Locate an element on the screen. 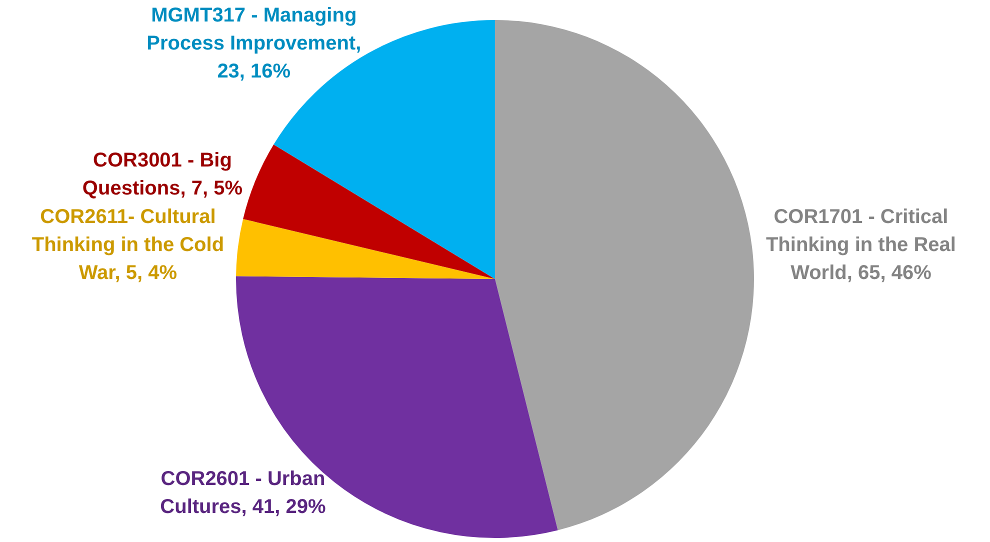 The height and width of the screenshot is (542, 990). slice-label: COR3001 - Big Questions, 7, 5% is located at coordinates (162, 175).